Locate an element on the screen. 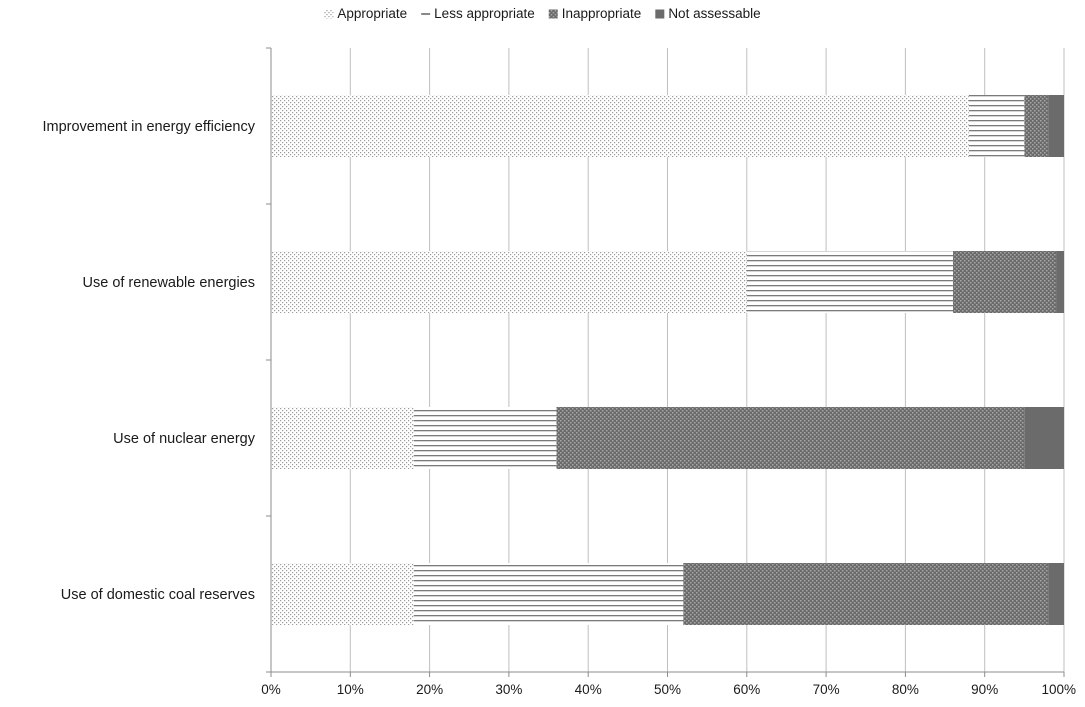 Image resolution: width=1085 pixels, height=707 pixels. category-label: Use of renewable energies is located at coordinates (169, 283).